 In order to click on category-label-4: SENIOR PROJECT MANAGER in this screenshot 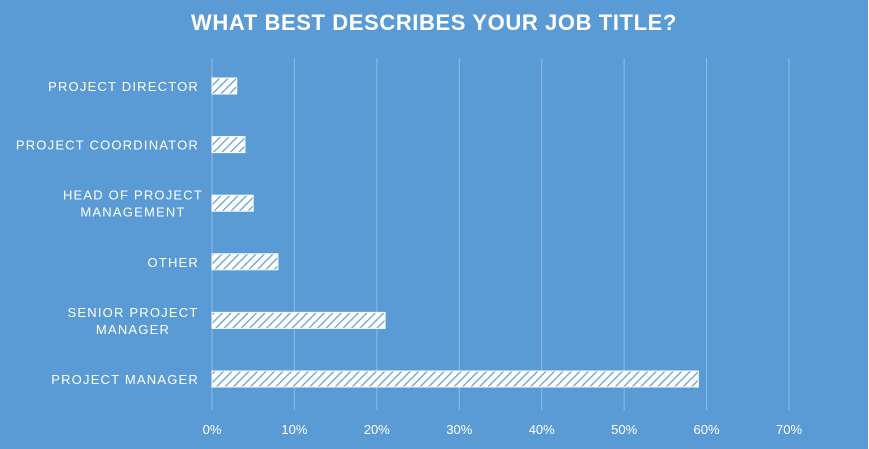, I will do `click(133, 321)`.